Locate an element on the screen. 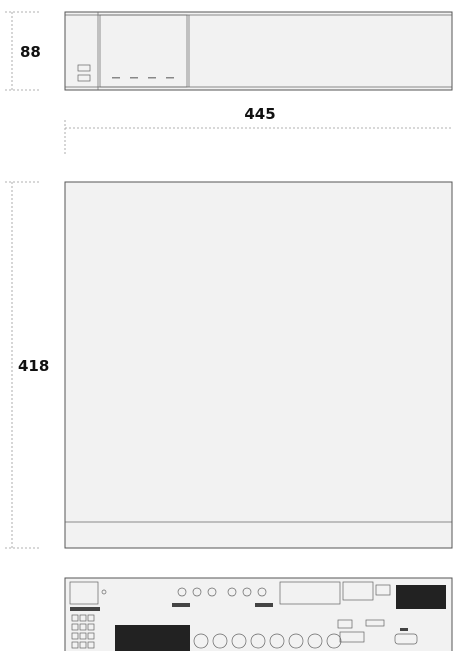  height-label: 88 is located at coordinates (30, 52).